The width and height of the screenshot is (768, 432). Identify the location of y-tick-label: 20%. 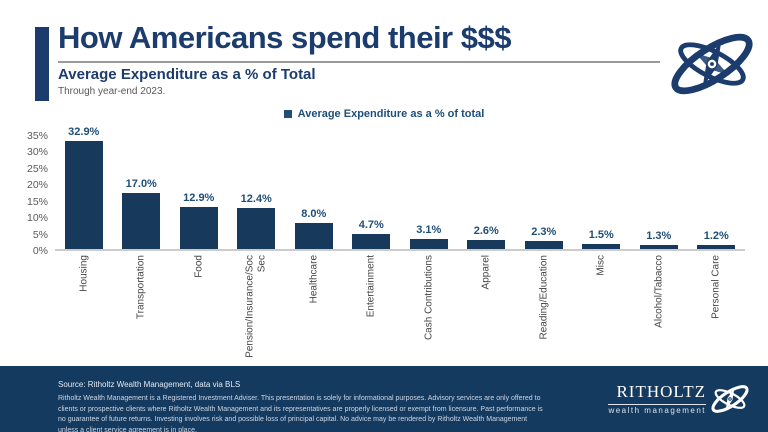
(37, 185).